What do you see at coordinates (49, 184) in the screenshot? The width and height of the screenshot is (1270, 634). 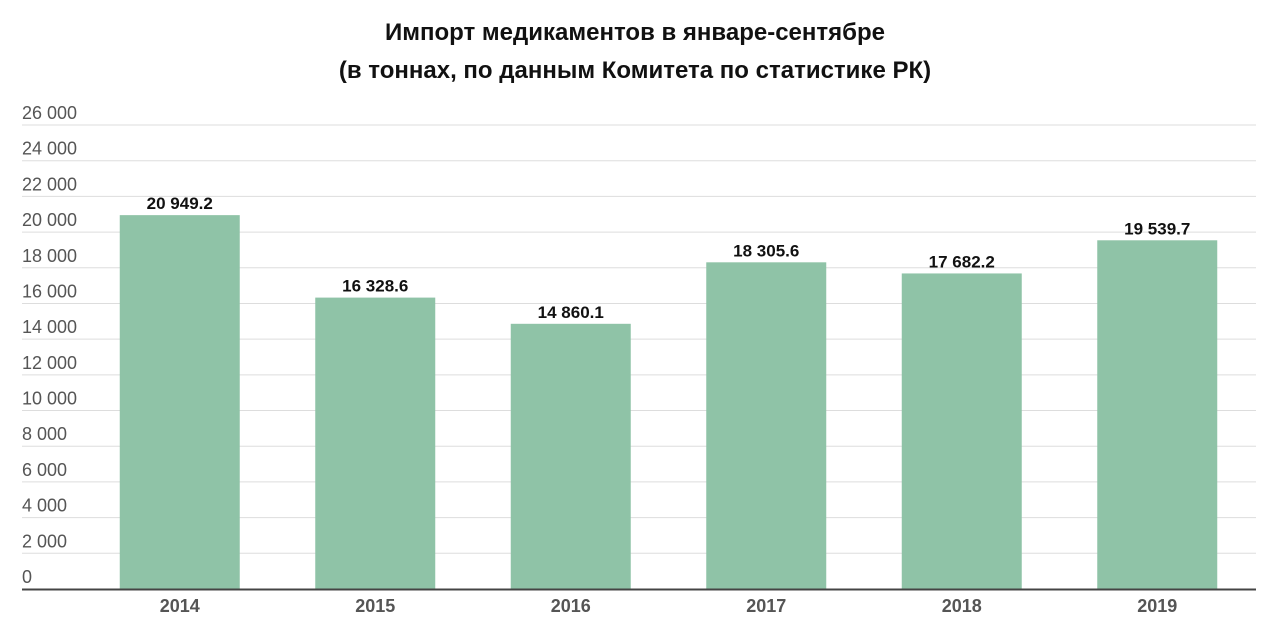 I see `y-tick-label: 22 000` at bounding box center [49, 184].